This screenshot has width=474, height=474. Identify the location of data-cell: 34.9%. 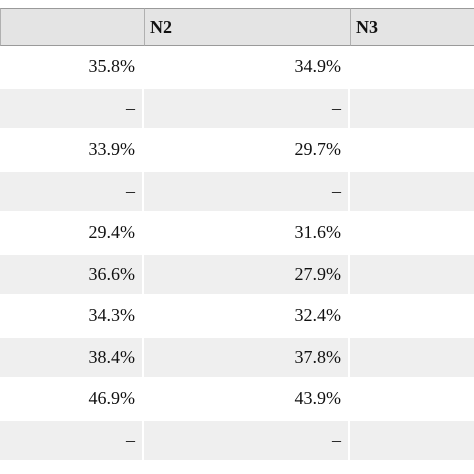
(318, 66).